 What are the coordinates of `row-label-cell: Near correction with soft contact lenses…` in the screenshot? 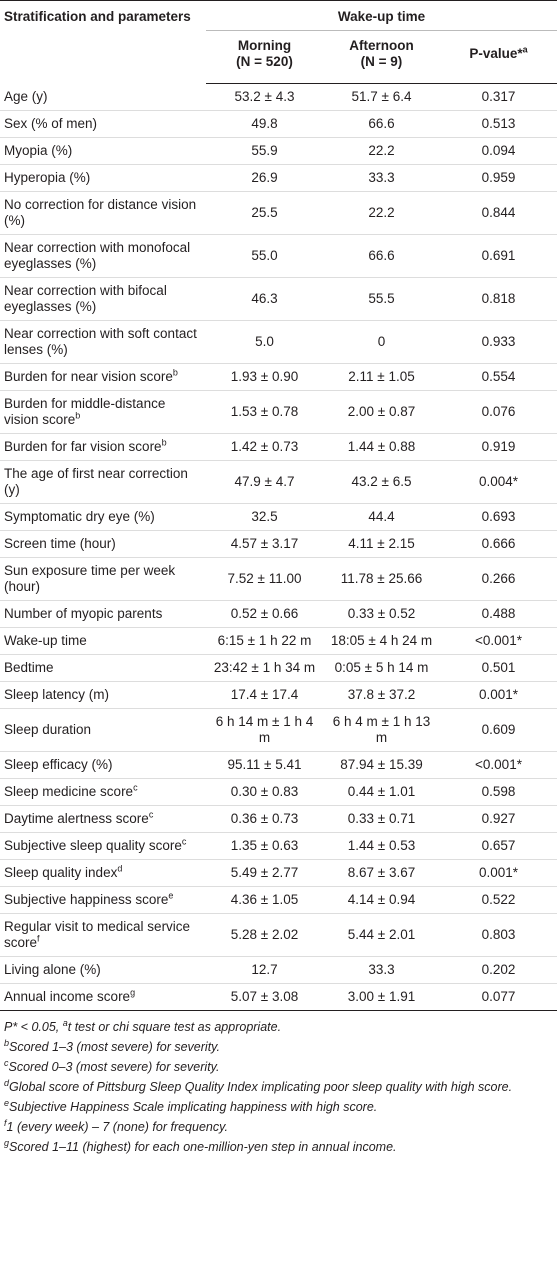 It's located at (103, 342).